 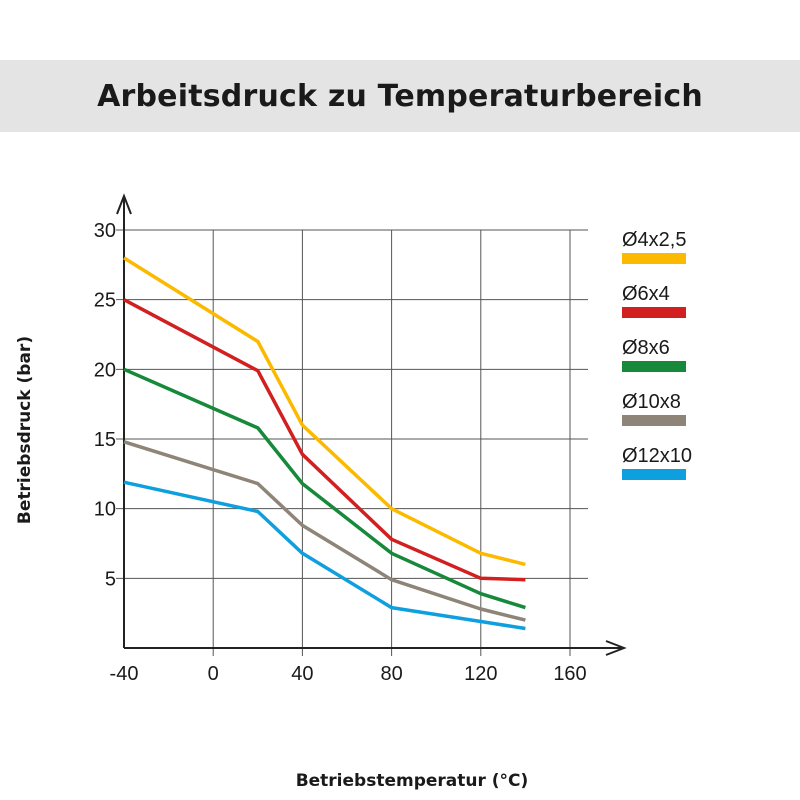 I want to click on legend-label-2: Ø8x6, so click(x=646, y=348).